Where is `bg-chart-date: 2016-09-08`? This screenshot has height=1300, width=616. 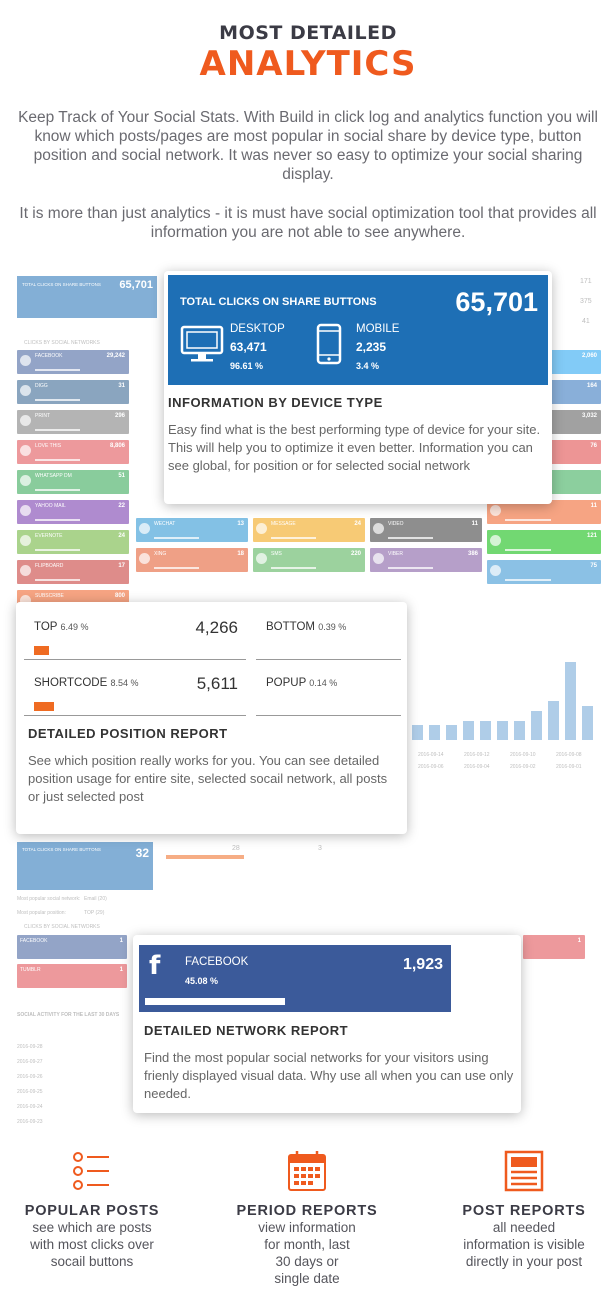 bg-chart-date: 2016-09-08 is located at coordinates (569, 755).